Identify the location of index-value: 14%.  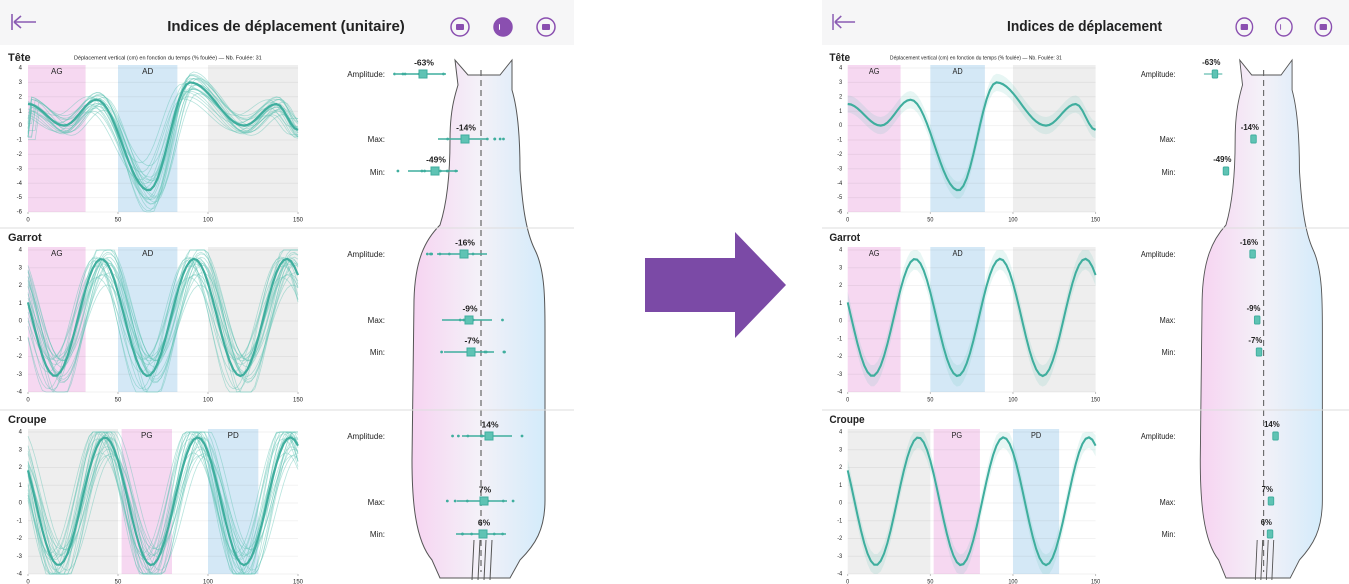
(489, 424).